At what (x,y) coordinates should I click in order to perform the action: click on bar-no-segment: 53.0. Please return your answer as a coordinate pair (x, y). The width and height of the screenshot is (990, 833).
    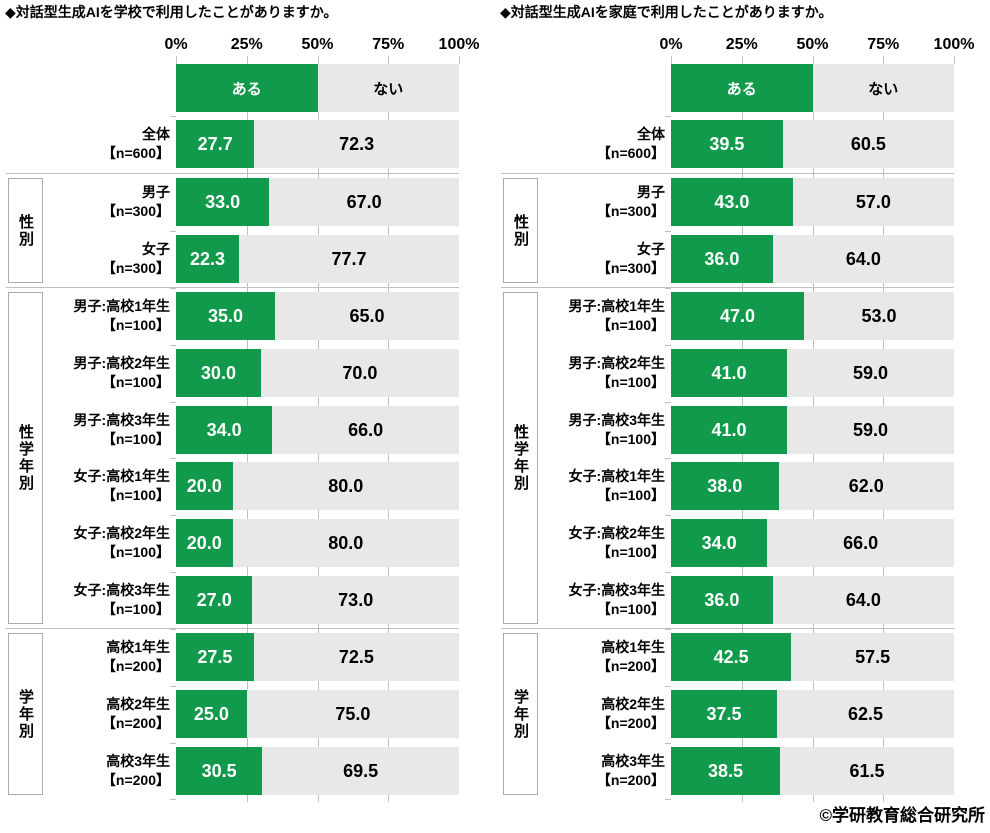
    Looking at the image, I should click on (879, 316).